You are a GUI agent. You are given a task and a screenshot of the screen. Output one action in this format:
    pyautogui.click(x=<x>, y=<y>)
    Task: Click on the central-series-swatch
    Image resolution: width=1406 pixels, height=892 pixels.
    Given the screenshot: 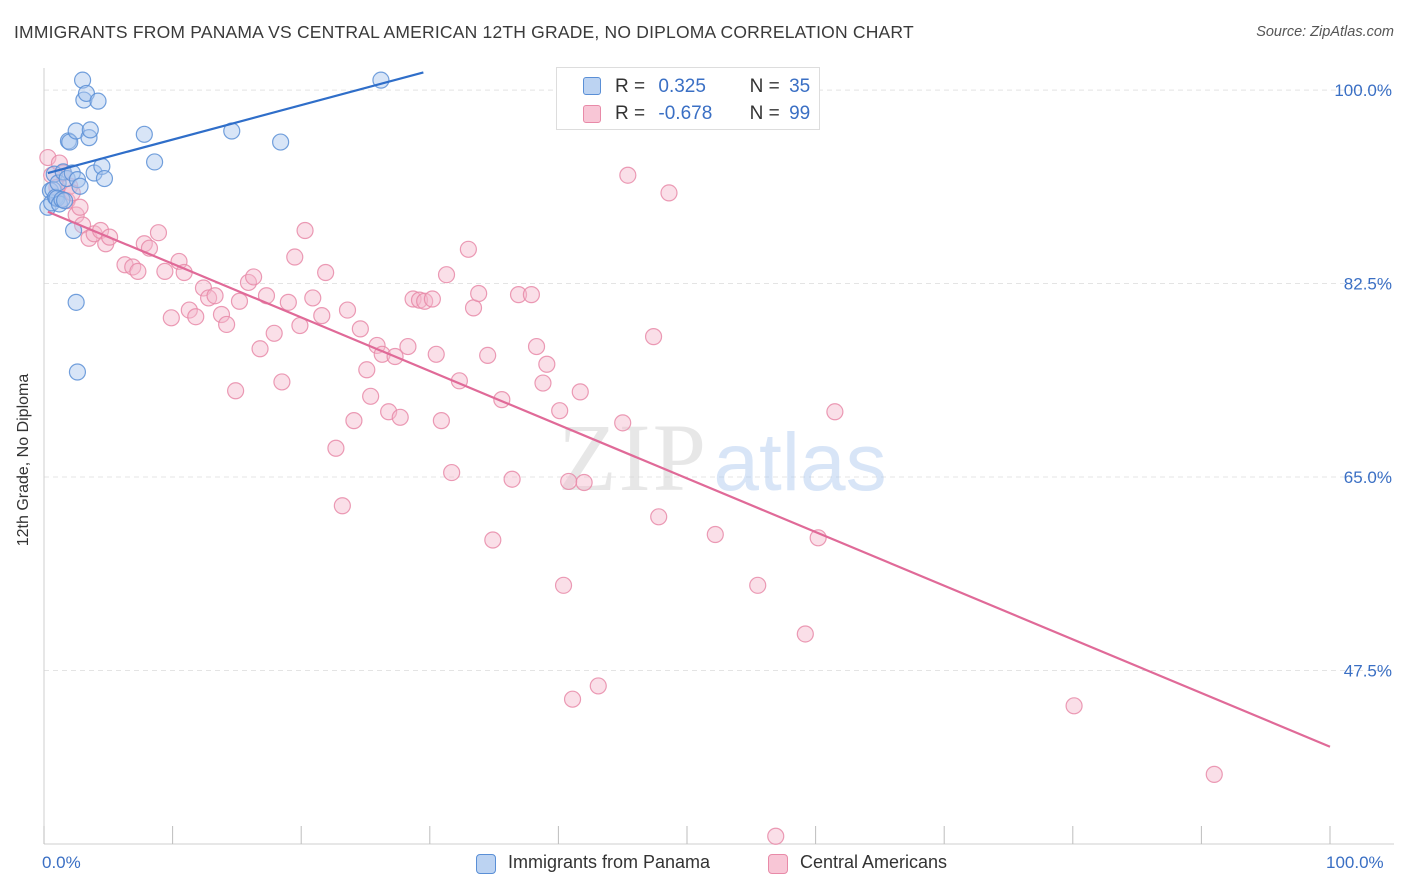 What is the action you would take?
    pyautogui.click(x=778, y=864)
    